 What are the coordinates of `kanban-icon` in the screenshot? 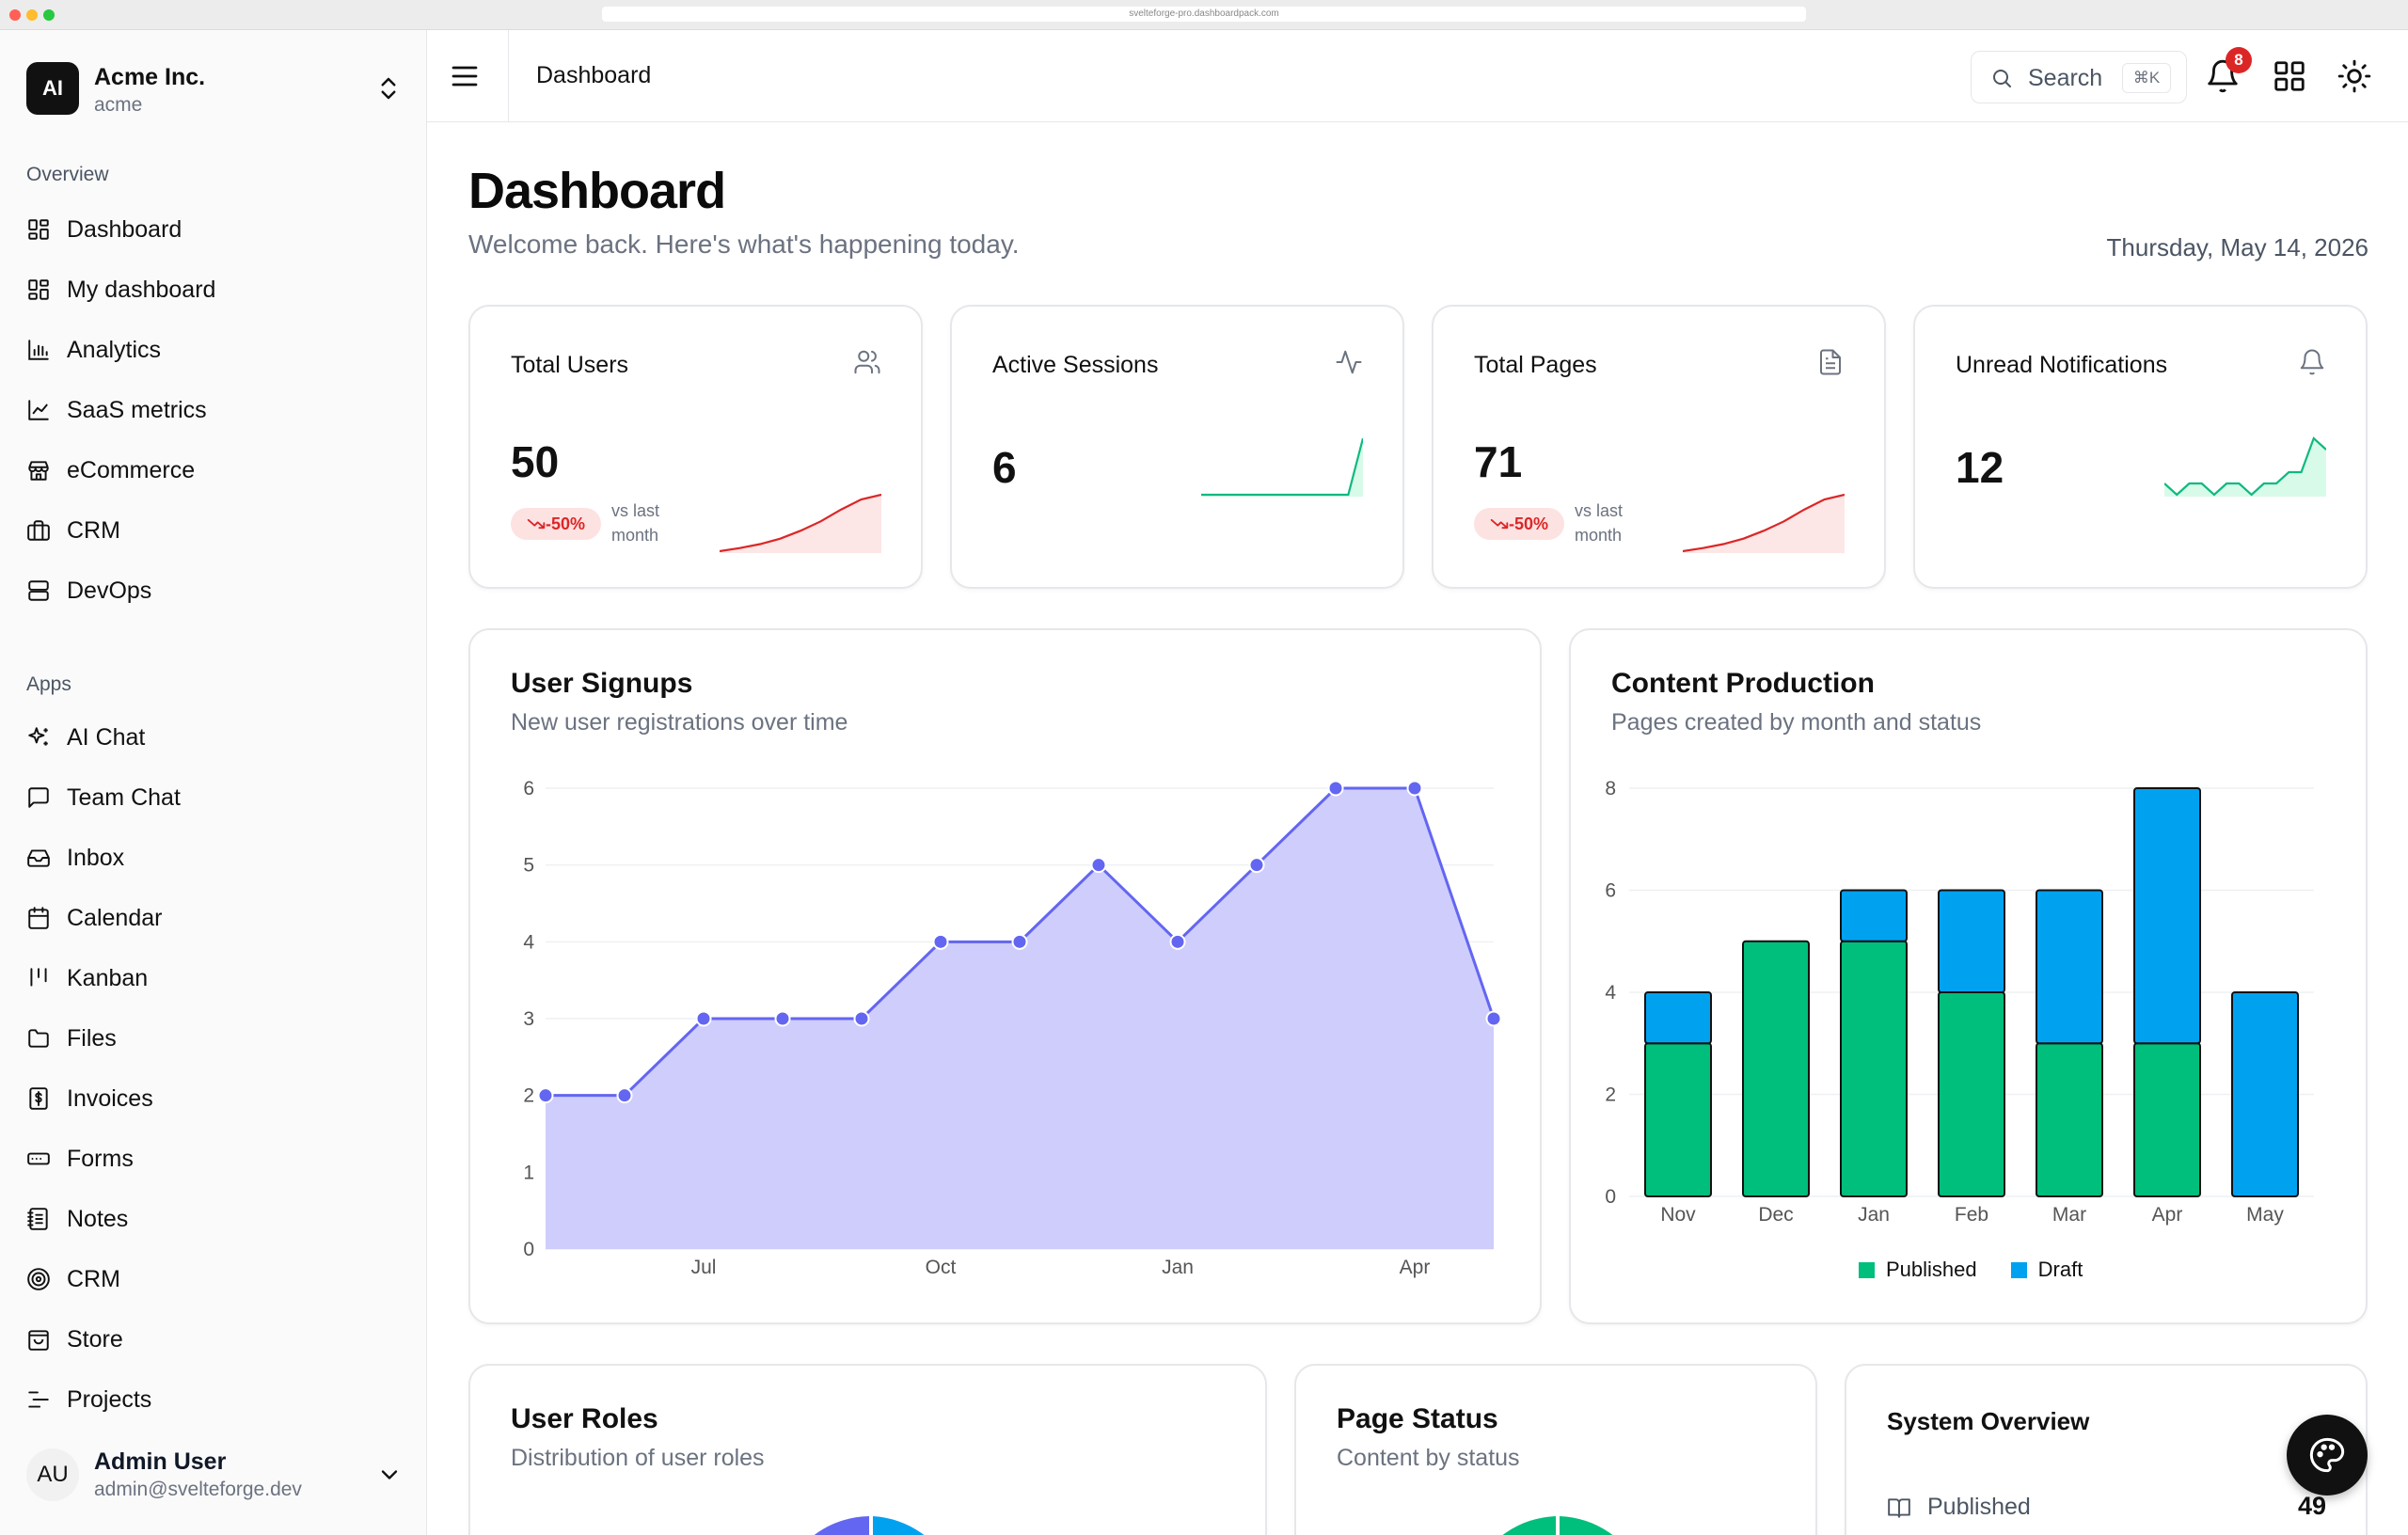 It's located at (38, 977).